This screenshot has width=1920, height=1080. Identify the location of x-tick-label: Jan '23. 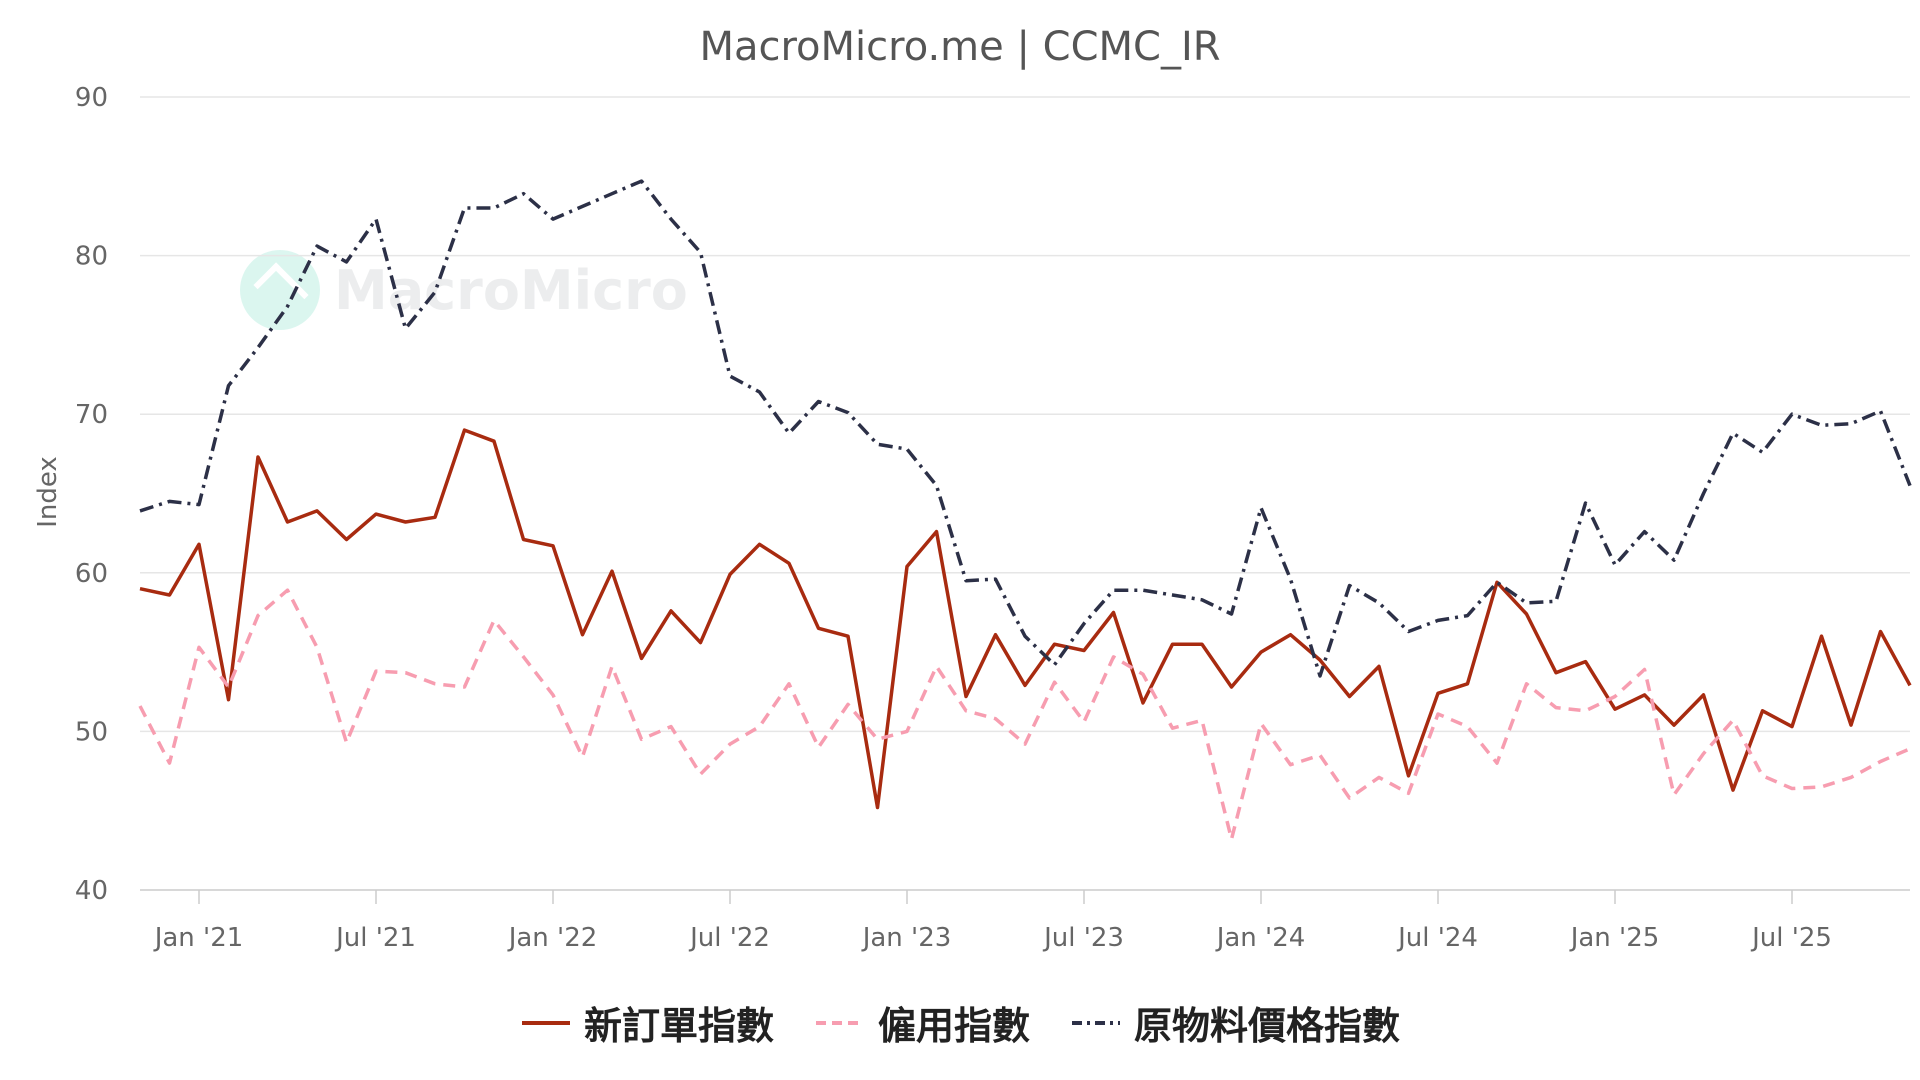
(906, 938).